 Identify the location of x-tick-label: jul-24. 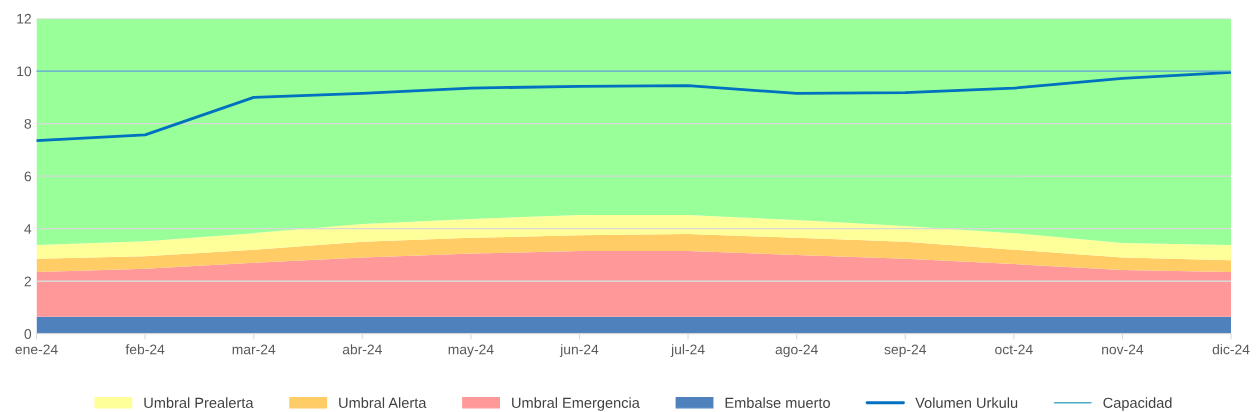
(687, 351).